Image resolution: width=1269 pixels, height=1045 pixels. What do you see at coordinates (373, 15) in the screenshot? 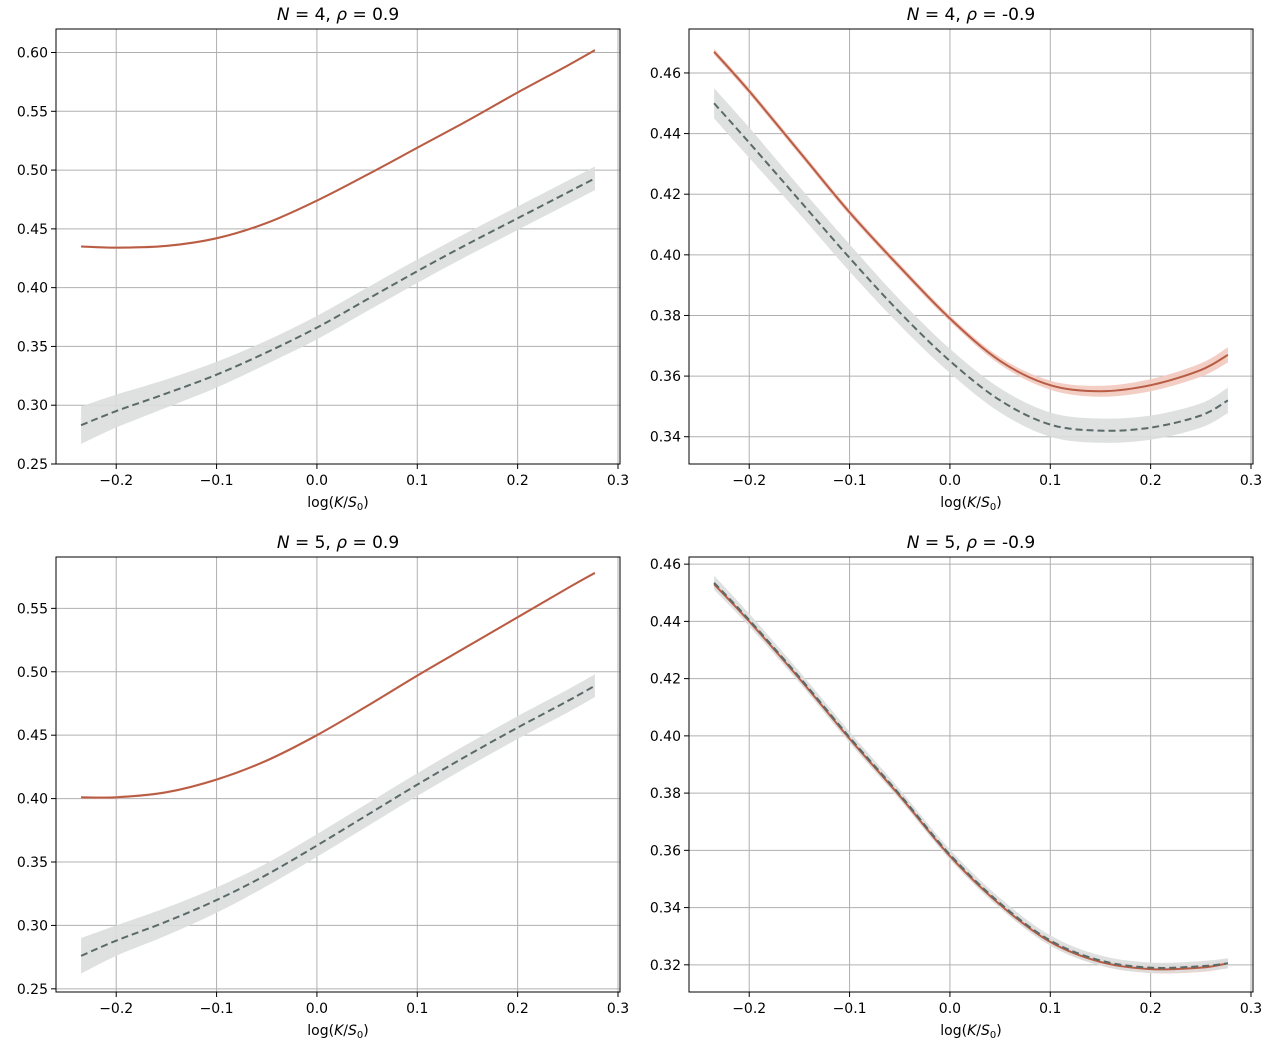
I see `title-rho-value: = 0.9` at bounding box center [373, 15].